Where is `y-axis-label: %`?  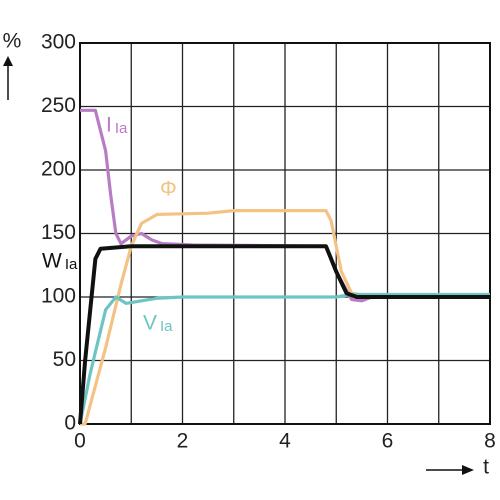
y-axis-label: % is located at coordinates (12, 41).